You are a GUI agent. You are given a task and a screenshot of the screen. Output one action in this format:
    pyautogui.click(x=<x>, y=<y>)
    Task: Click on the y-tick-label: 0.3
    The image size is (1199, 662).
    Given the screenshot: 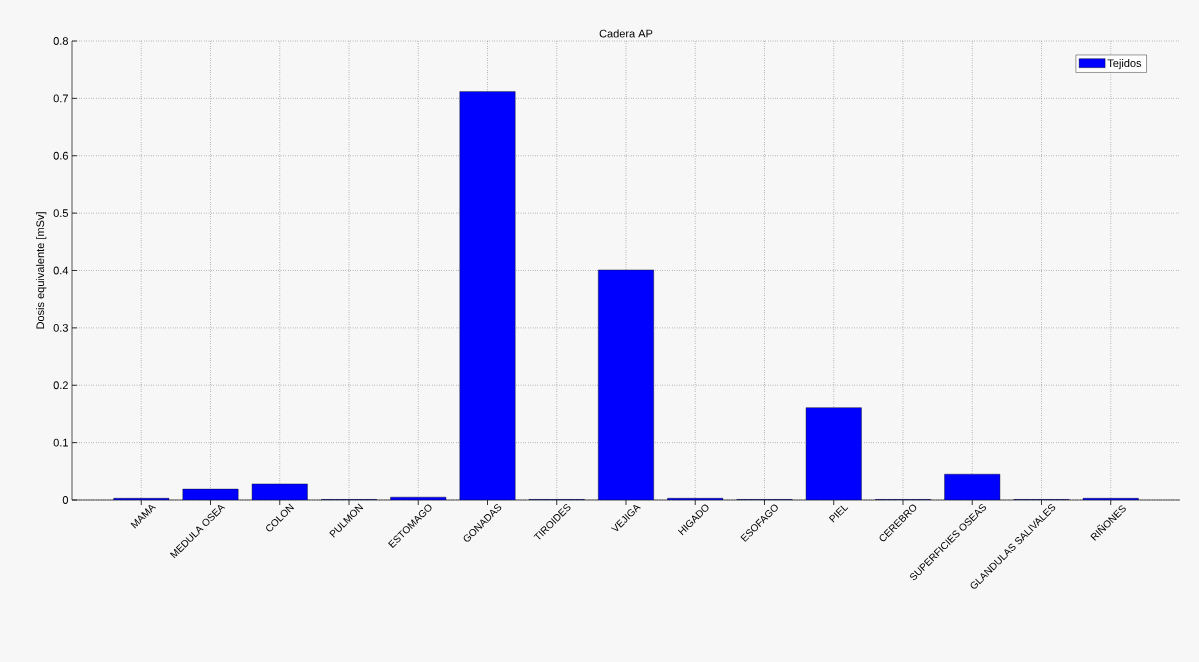 What is the action you would take?
    pyautogui.click(x=60, y=327)
    